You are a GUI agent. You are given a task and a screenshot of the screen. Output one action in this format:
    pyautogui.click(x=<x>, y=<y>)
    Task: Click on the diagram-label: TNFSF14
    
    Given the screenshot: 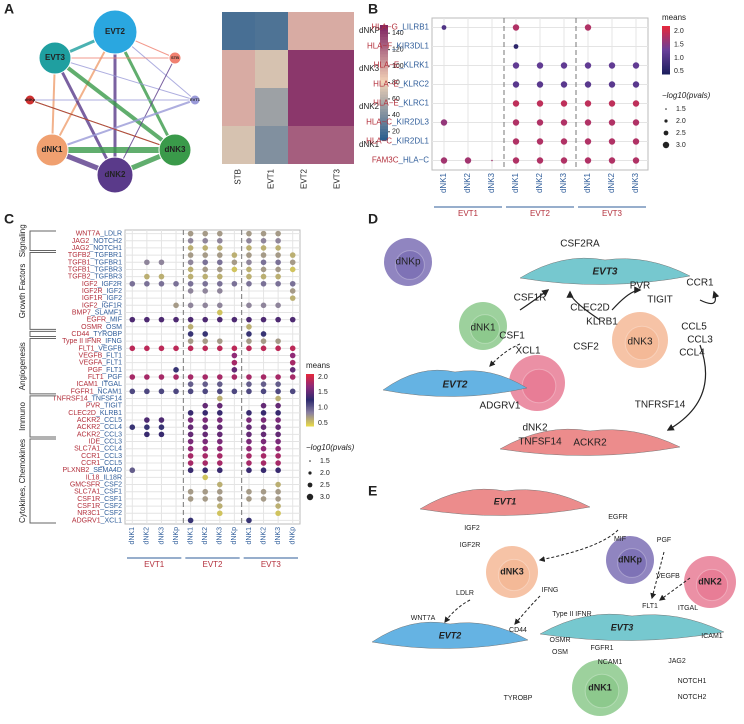 What is the action you would take?
    pyautogui.click(x=540, y=442)
    